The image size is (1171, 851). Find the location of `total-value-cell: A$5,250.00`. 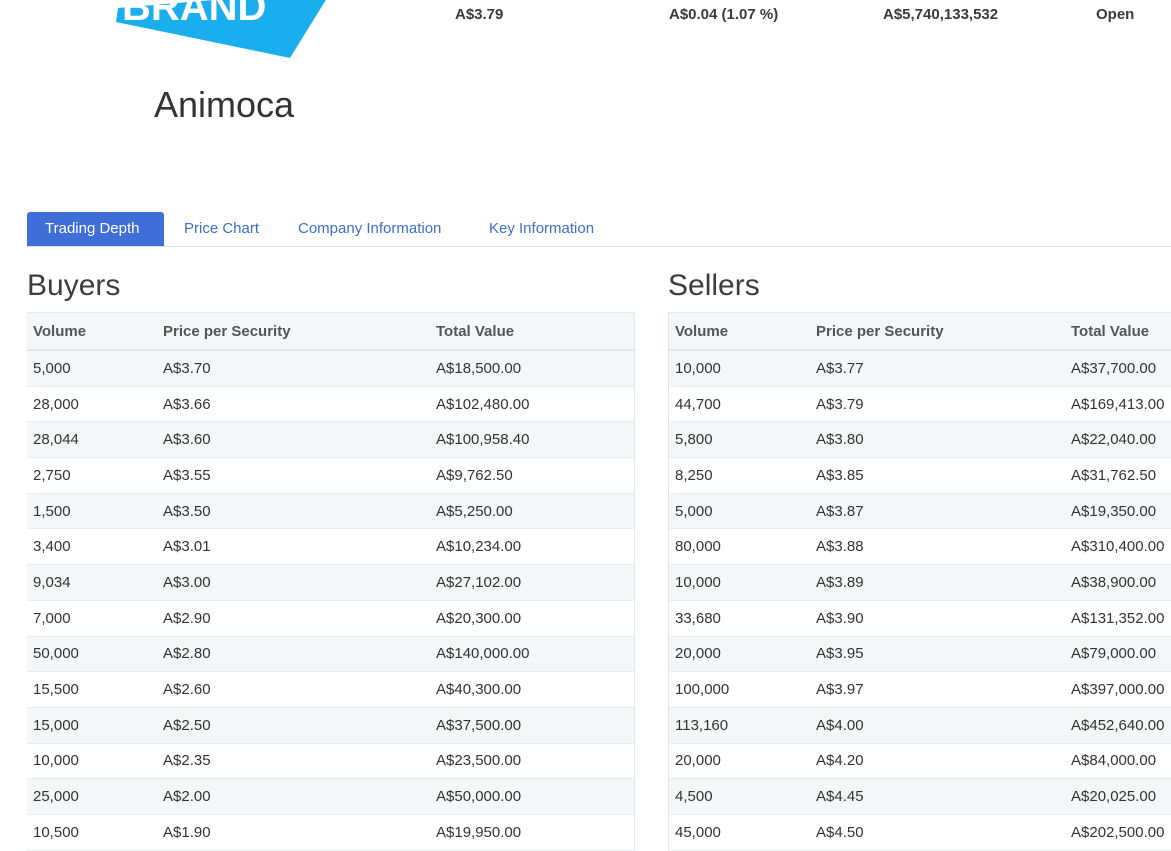

total-value-cell: A$5,250.00 is located at coordinates (532, 511).